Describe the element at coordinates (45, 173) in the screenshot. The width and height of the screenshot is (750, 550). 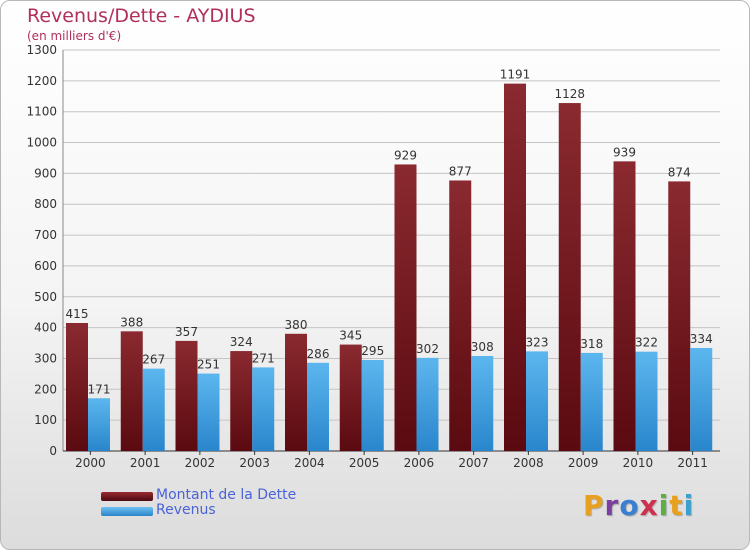
I see `y-tick-label: 900` at that location.